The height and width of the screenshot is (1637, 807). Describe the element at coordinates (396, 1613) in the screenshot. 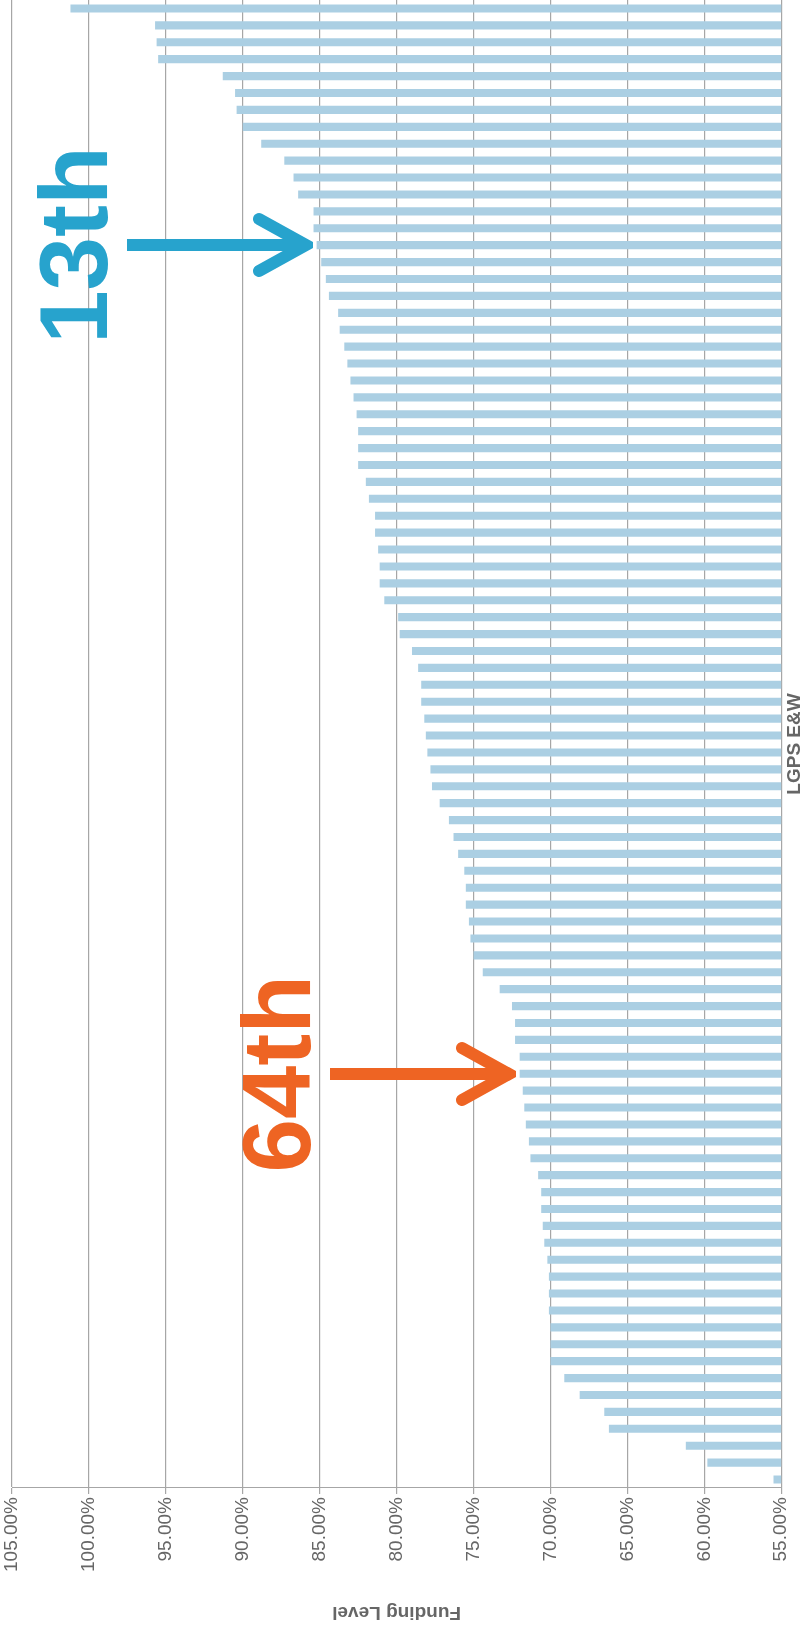

I see `x-axis-title: Funding Level` at that location.